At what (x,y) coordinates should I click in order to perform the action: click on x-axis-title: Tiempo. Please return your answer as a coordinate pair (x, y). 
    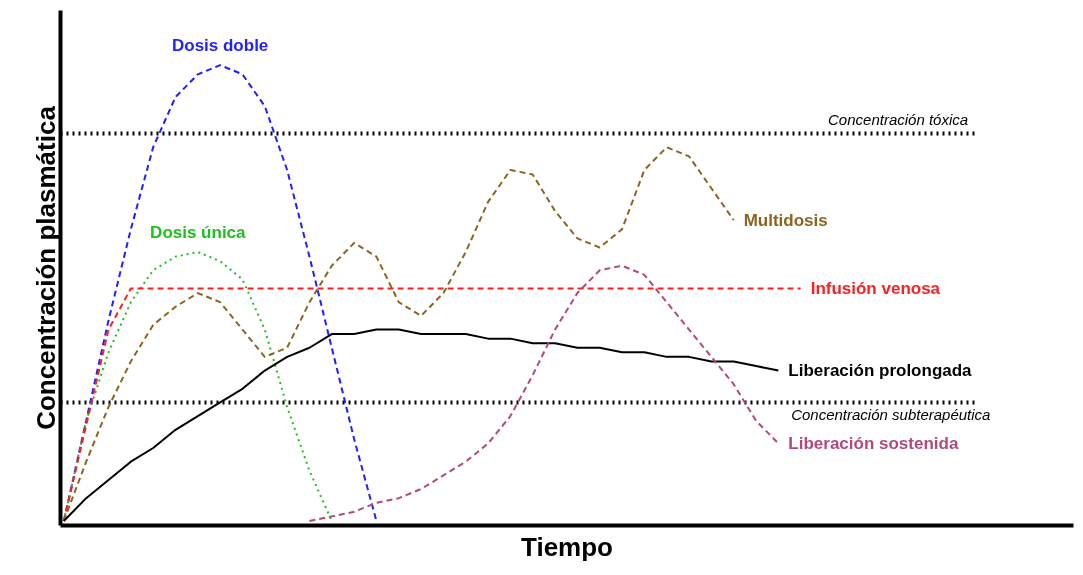
    Looking at the image, I should click on (567, 546).